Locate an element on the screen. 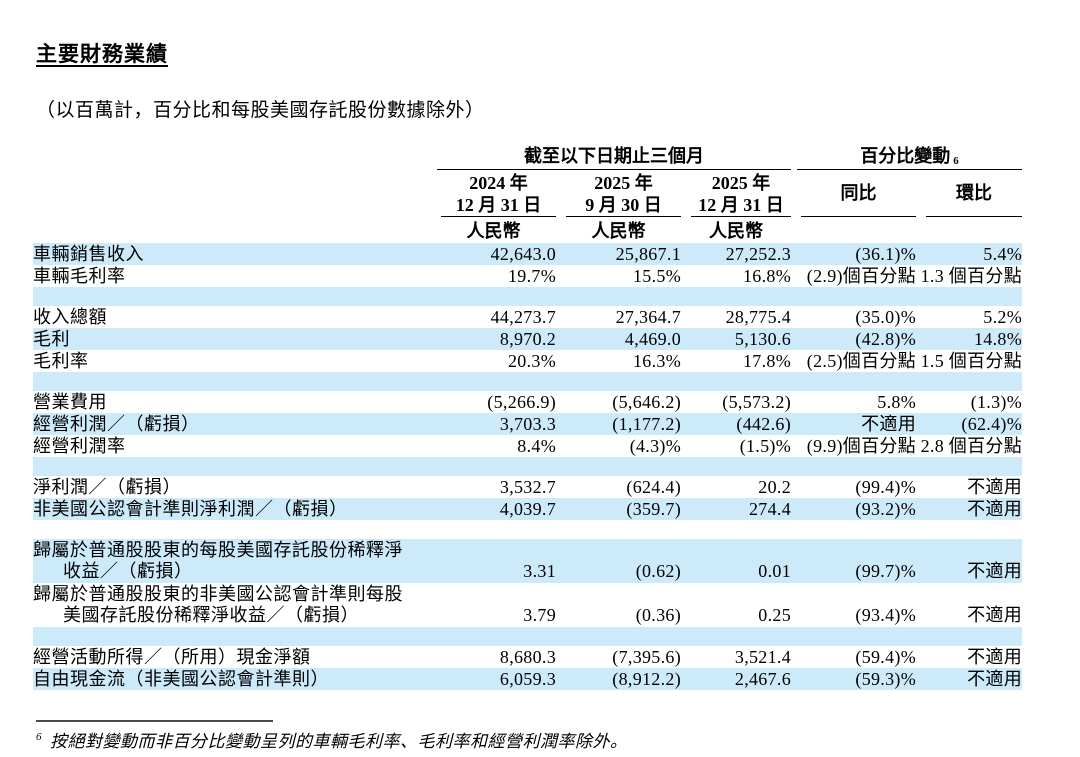  row-label: 自由現金流（非美國公認會計準則） is located at coordinates (181, 679).